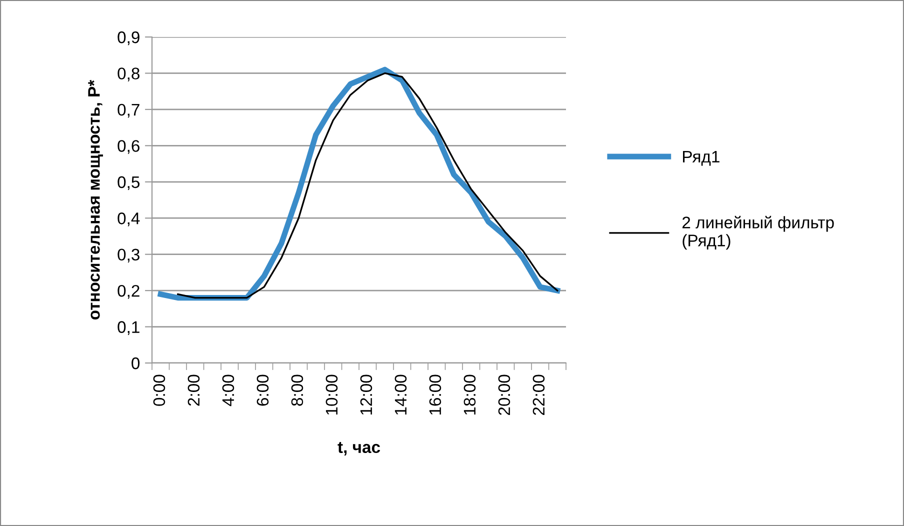 The height and width of the screenshot is (526, 904). Describe the element at coordinates (701, 158) in the screenshot. I see `legend-label: Ряд1` at that location.